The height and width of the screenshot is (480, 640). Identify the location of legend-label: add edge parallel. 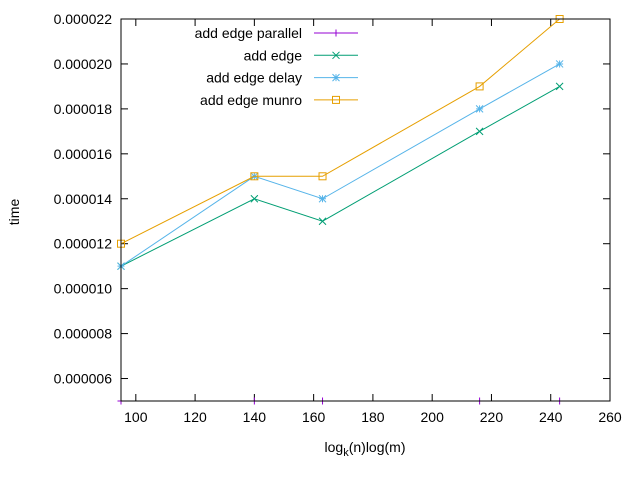
(248, 33).